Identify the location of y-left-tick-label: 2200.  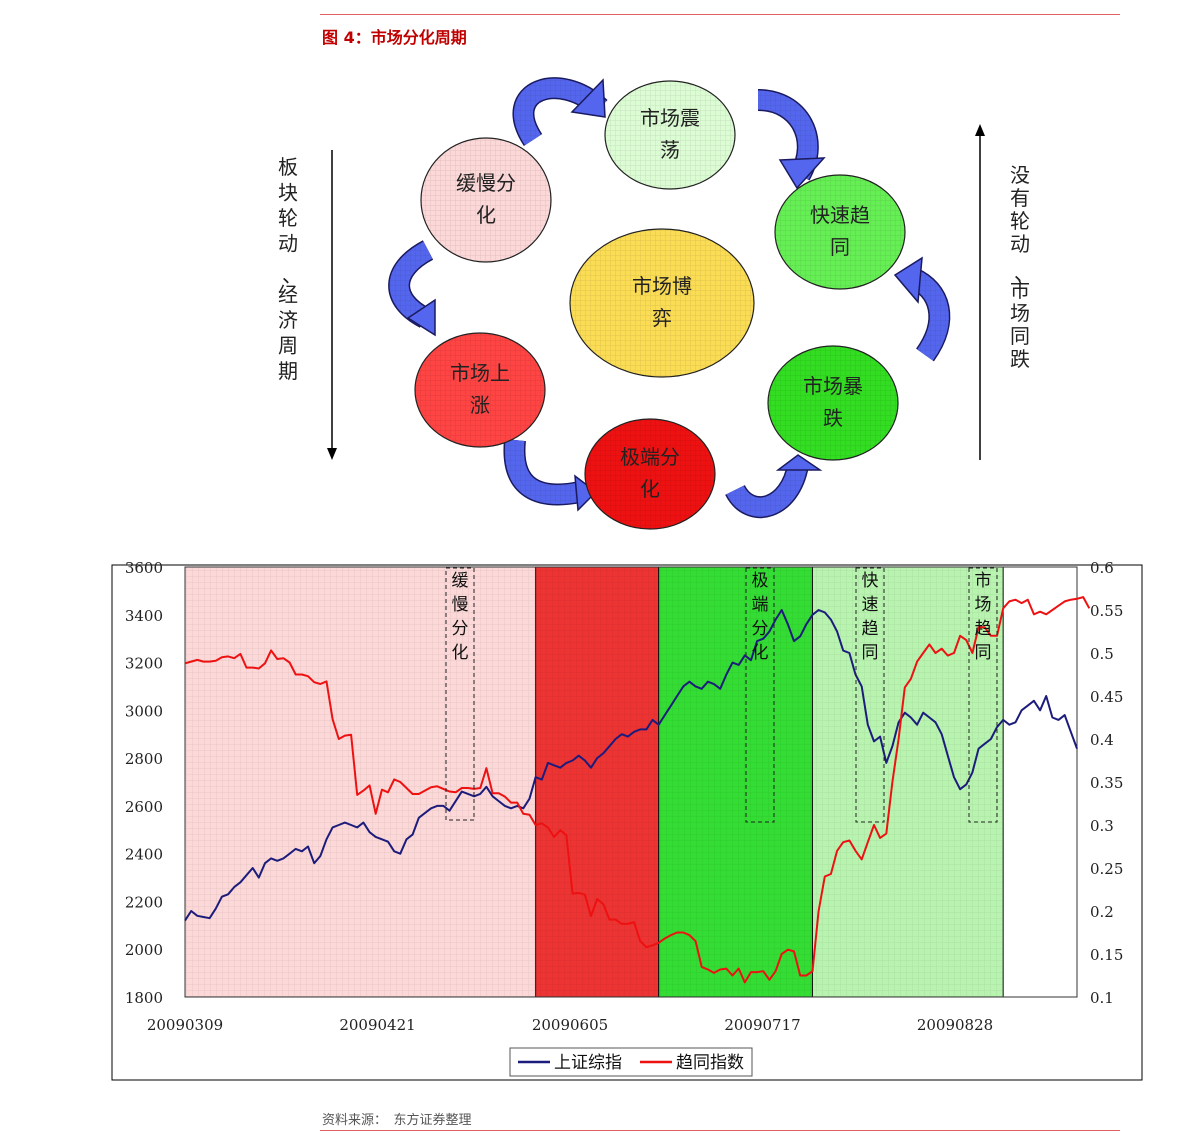
(144, 902).